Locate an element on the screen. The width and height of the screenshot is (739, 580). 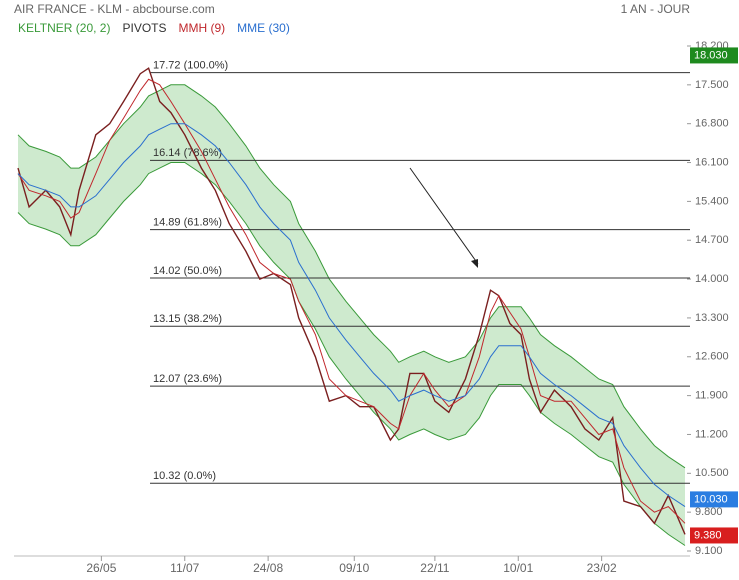
y-tick-label: 16.100 is located at coordinates (712, 162).